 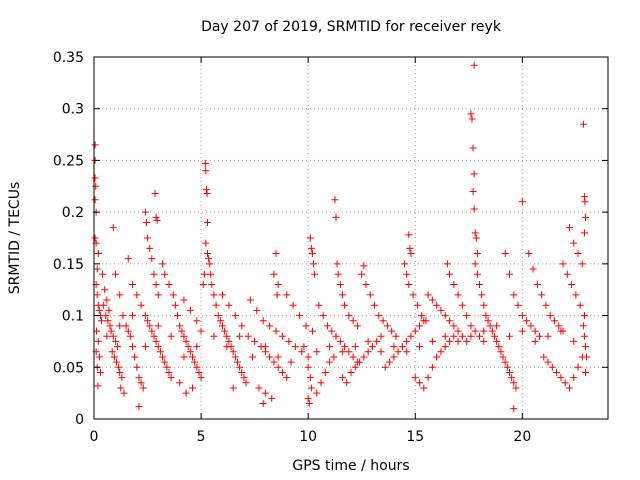 I want to click on y-tick-label: 0.35, so click(x=68, y=58).